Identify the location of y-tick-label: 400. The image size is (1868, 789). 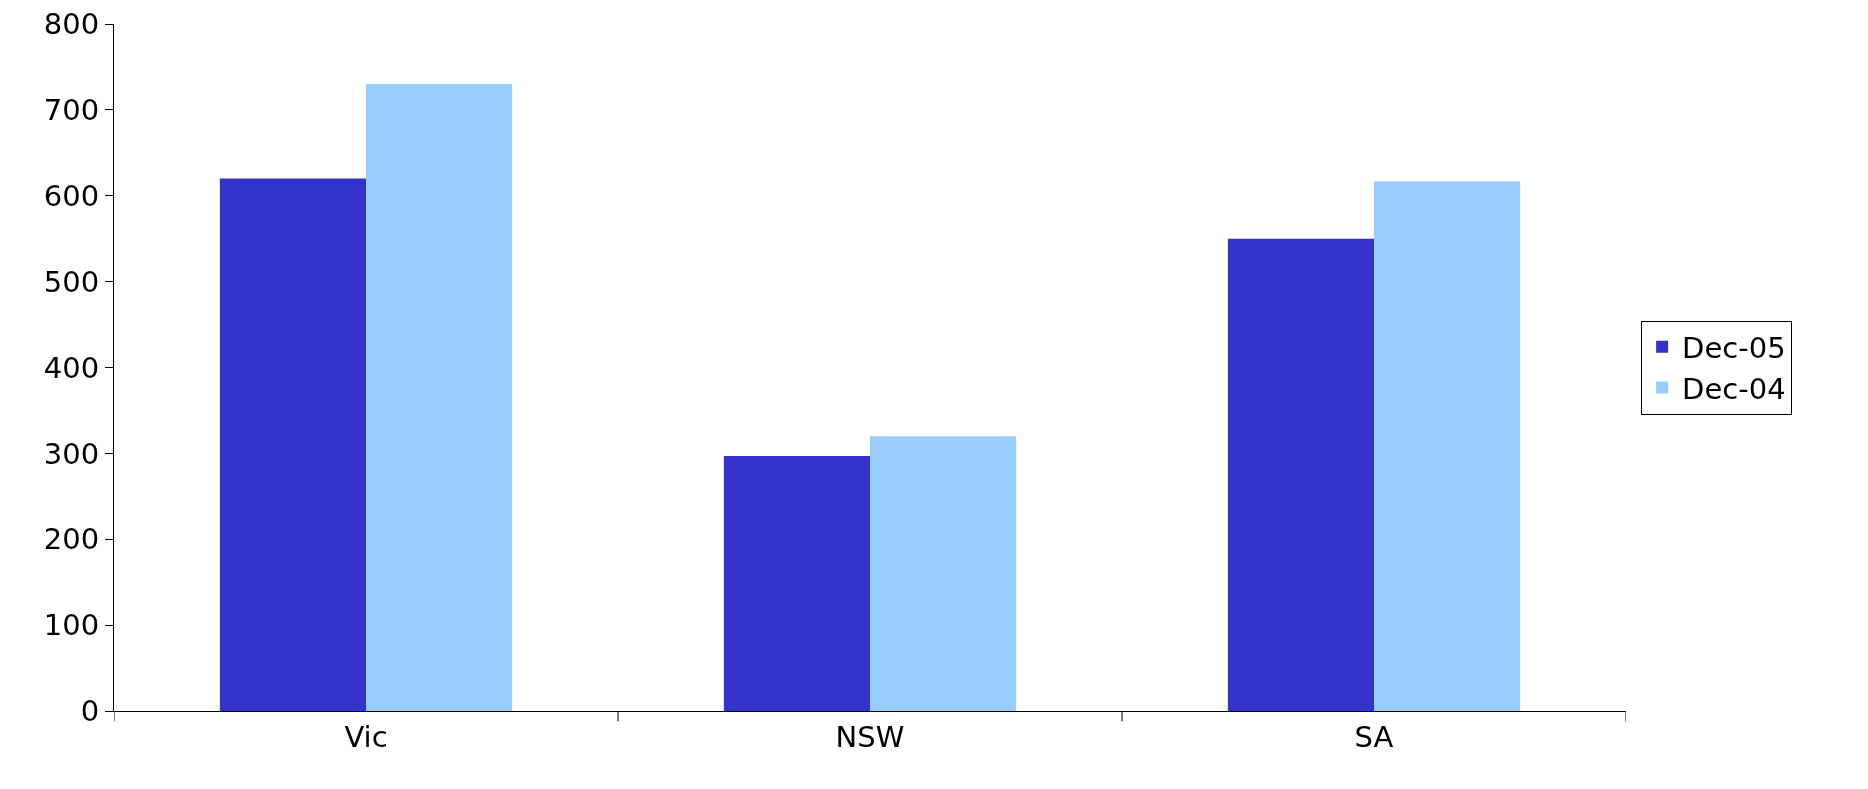
(71, 367).